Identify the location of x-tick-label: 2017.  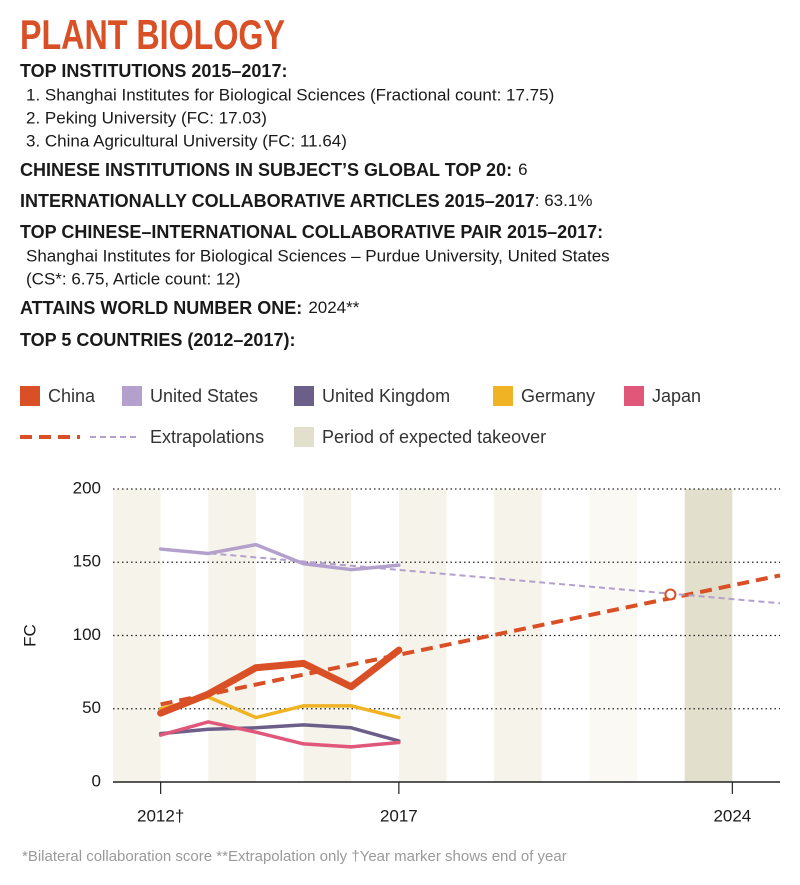
(399, 815).